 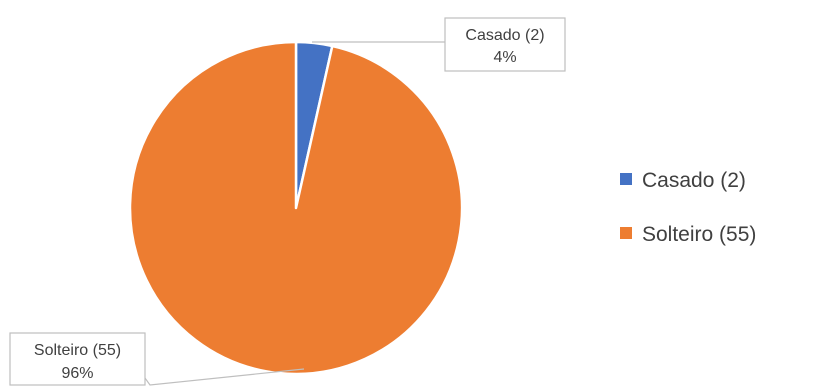 I want to click on data-label-solteiro-box, so click(x=77, y=359).